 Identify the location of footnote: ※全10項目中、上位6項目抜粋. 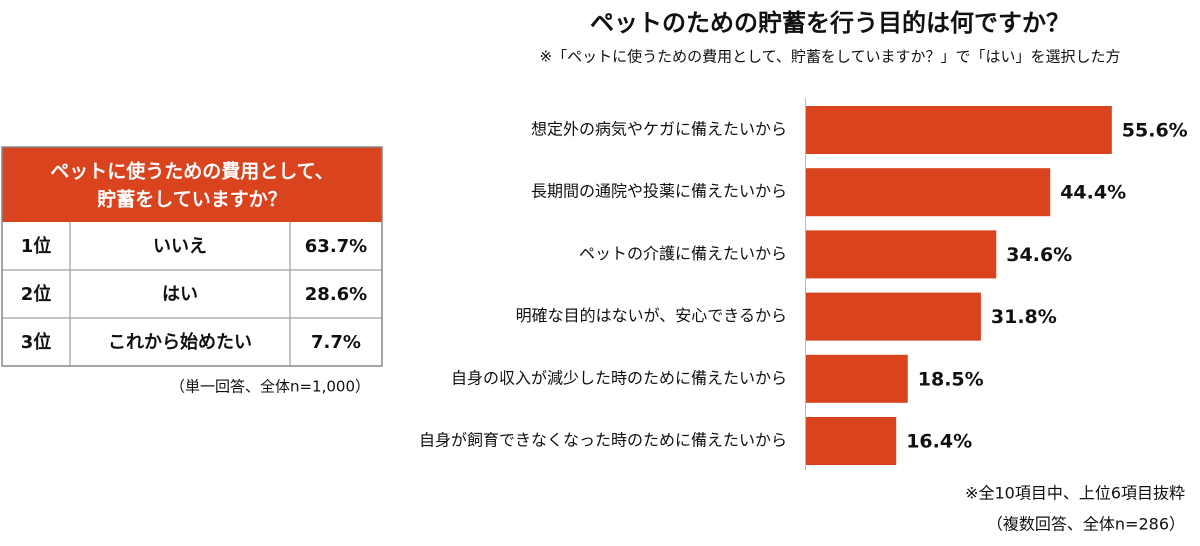
(1075, 493).